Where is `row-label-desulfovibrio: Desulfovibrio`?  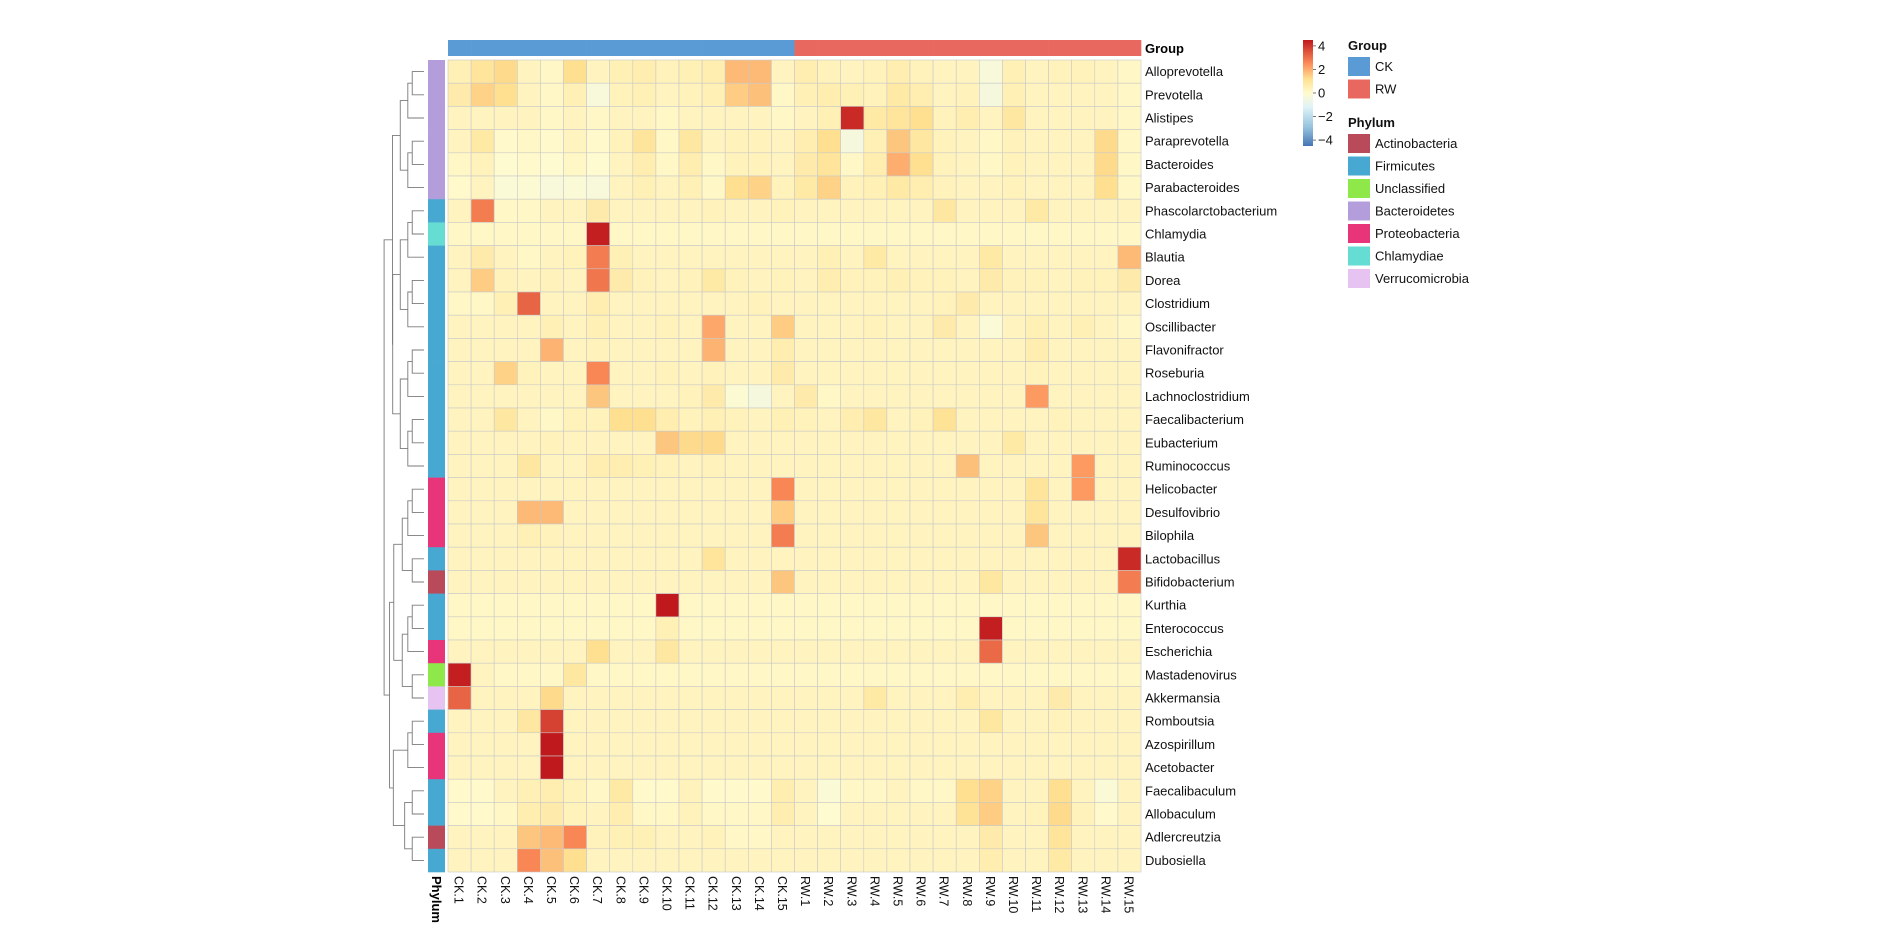
row-label-desulfovibrio: Desulfovibrio is located at coordinates (1182, 512).